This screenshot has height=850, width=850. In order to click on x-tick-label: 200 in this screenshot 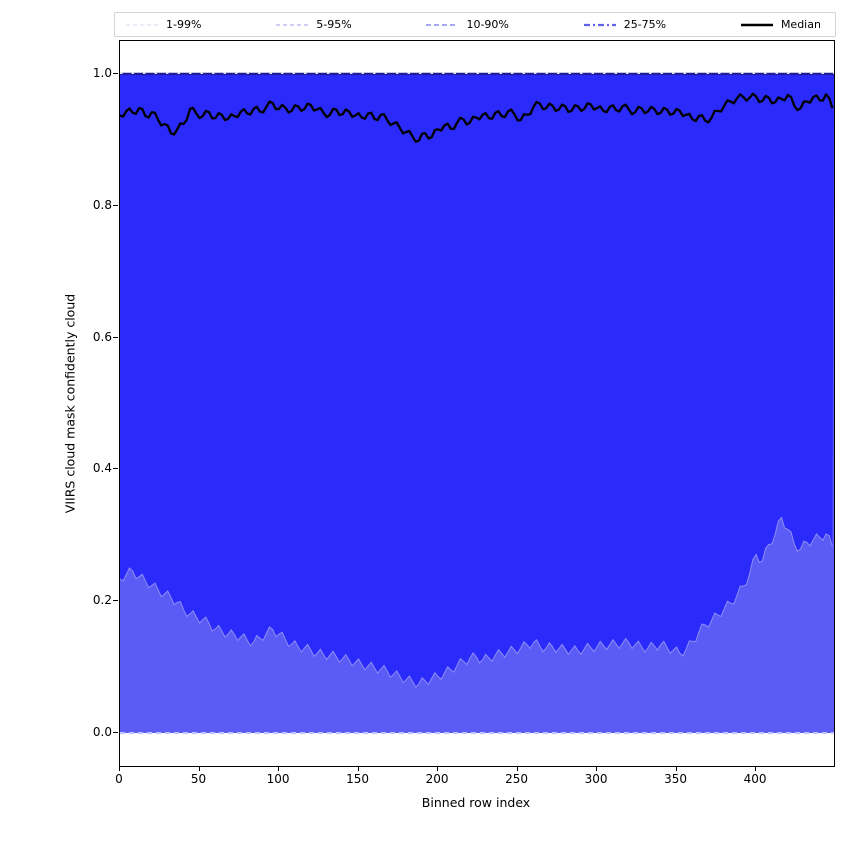, I will do `click(437, 779)`.